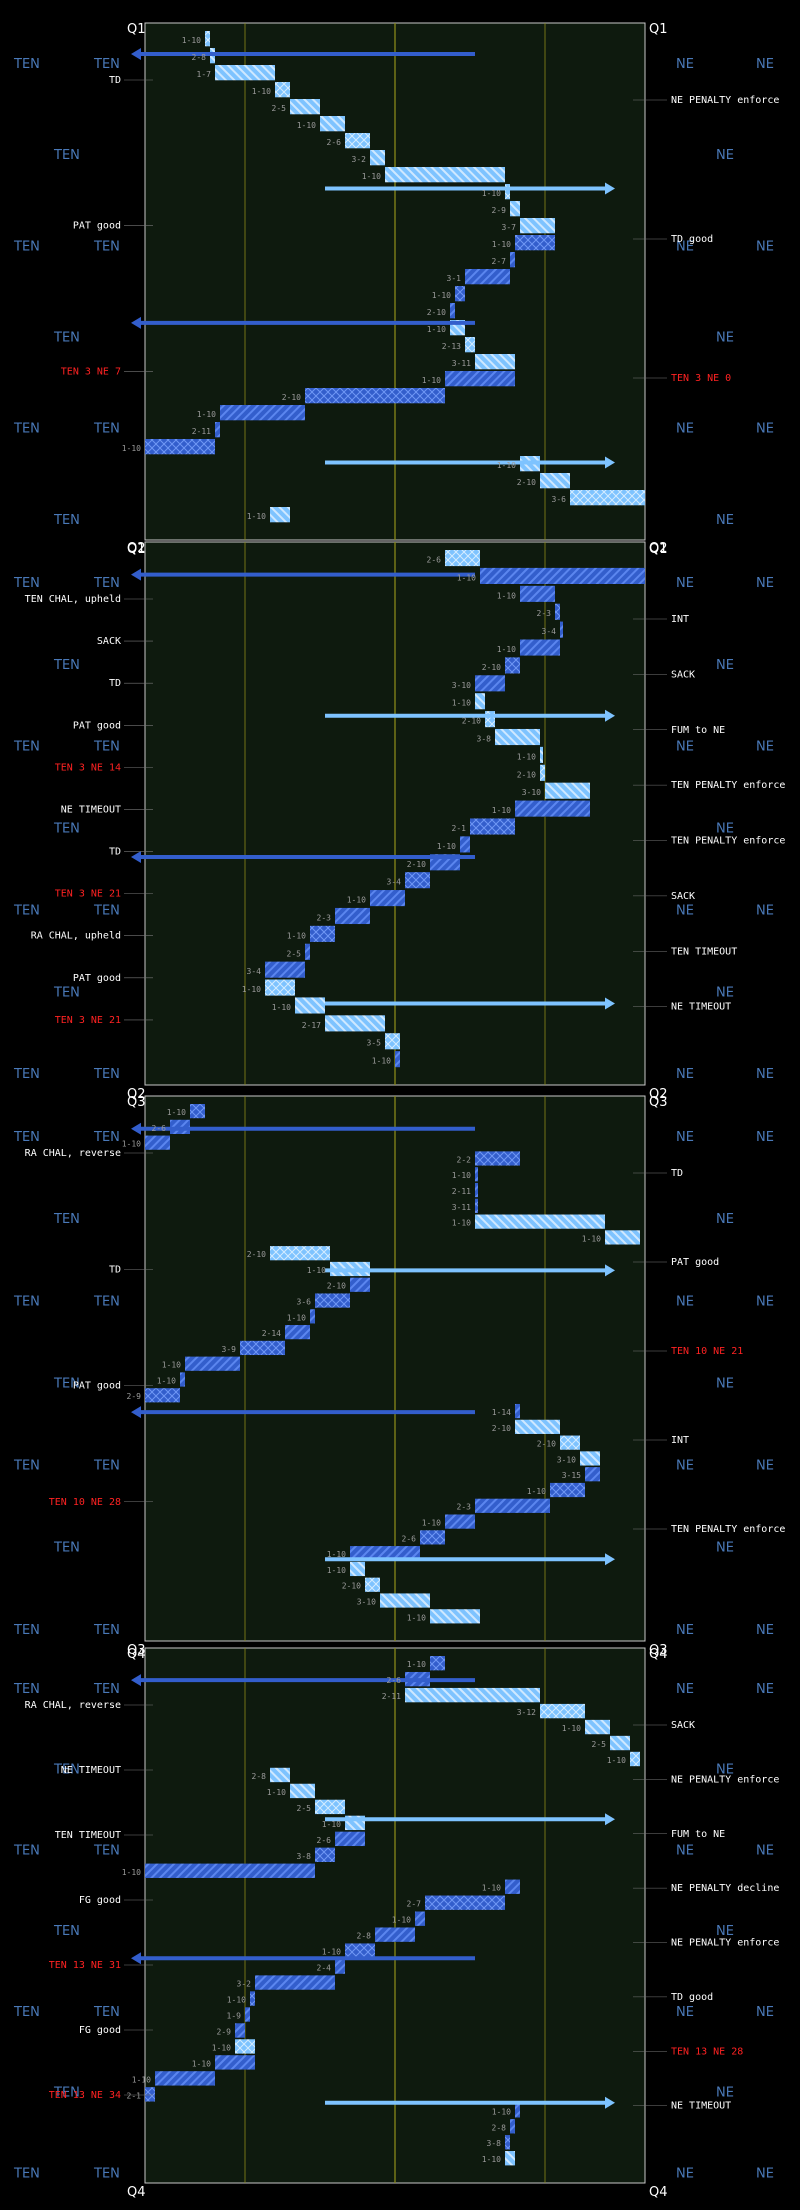 The width and height of the screenshot is (800, 2210). What do you see at coordinates (499, 261) in the screenshot?
I see `play-down-label: 2-7` at bounding box center [499, 261].